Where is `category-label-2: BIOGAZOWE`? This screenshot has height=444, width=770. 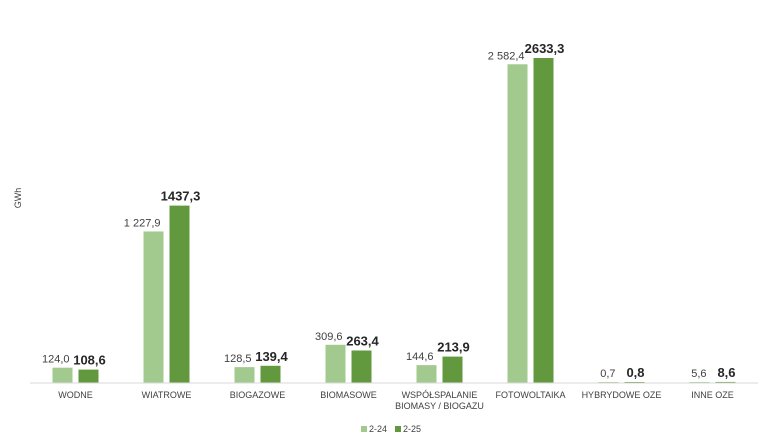
category-label-2: BIOGAZOWE is located at coordinates (258, 395).